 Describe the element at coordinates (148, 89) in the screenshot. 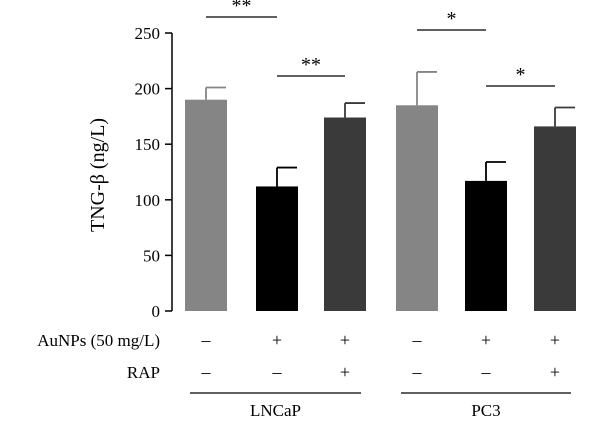

I see `y-tick-label: 200` at that location.